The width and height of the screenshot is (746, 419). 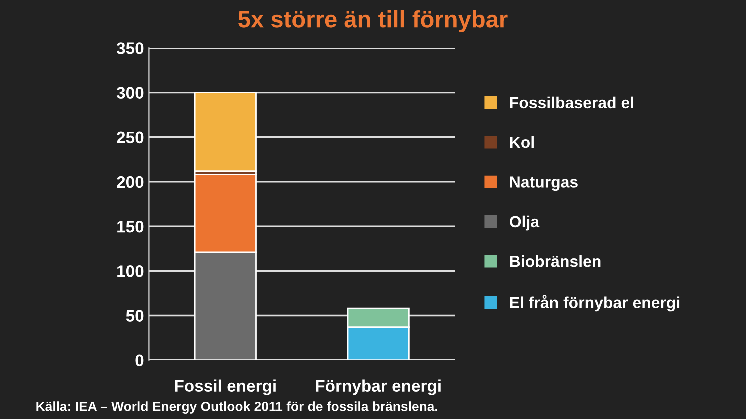 What do you see at coordinates (522, 142) in the screenshot?
I see `legend-label: Kol` at bounding box center [522, 142].